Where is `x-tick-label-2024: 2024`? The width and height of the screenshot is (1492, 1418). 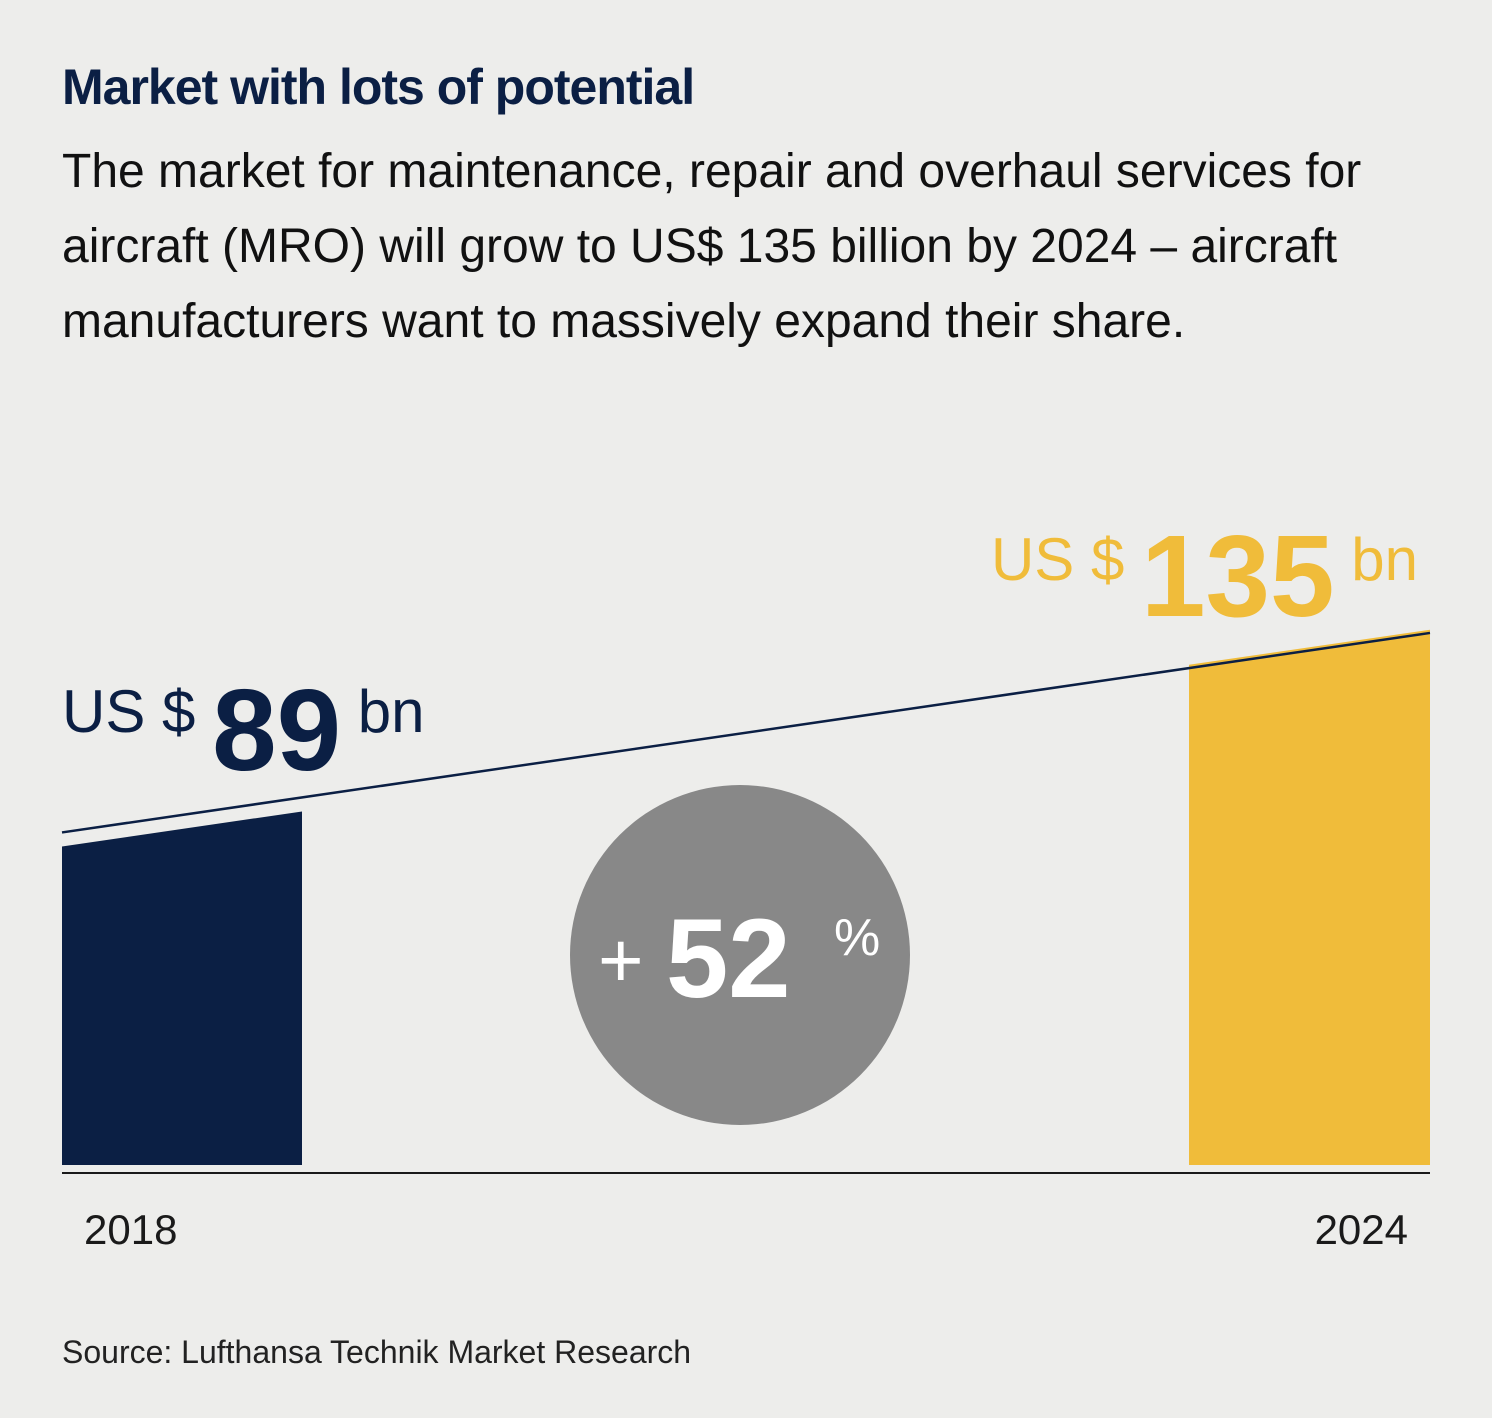
x-tick-label-2024: 2024 is located at coordinates (1361, 1229).